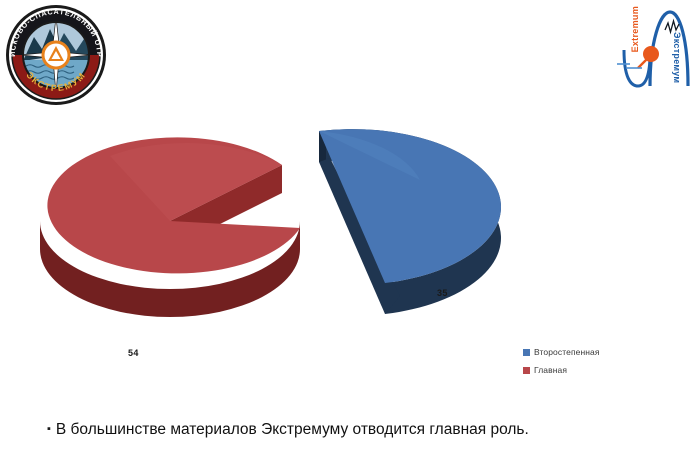 The width and height of the screenshot is (700, 471). What do you see at coordinates (526, 352) in the screenshot?
I see `legend-swatch-blue` at bounding box center [526, 352].